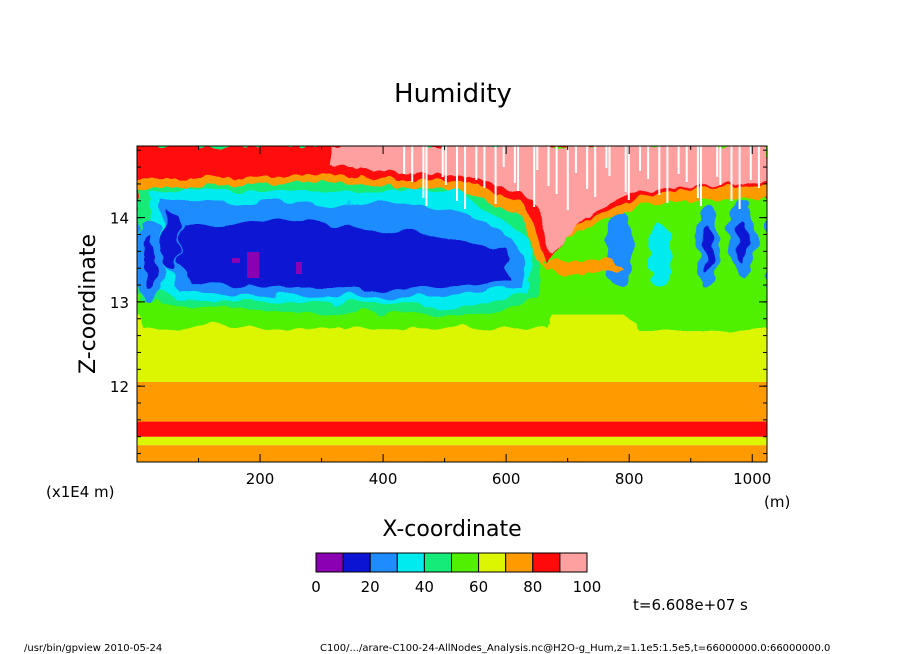 The width and height of the screenshot is (904, 654). Describe the element at coordinates (424, 587) in the screenshot. I see `colorbar-label: 40` at that location.